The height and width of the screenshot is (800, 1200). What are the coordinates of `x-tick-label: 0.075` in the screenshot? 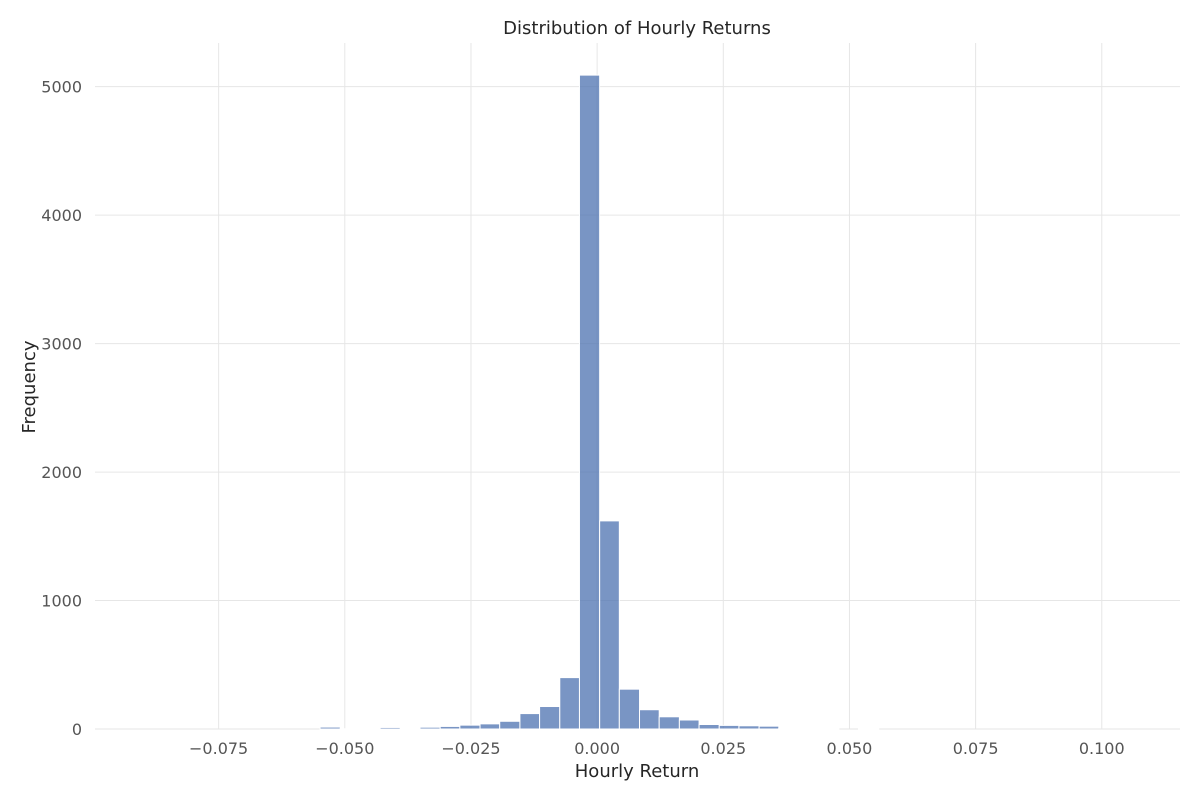 It's located at (976, 748).